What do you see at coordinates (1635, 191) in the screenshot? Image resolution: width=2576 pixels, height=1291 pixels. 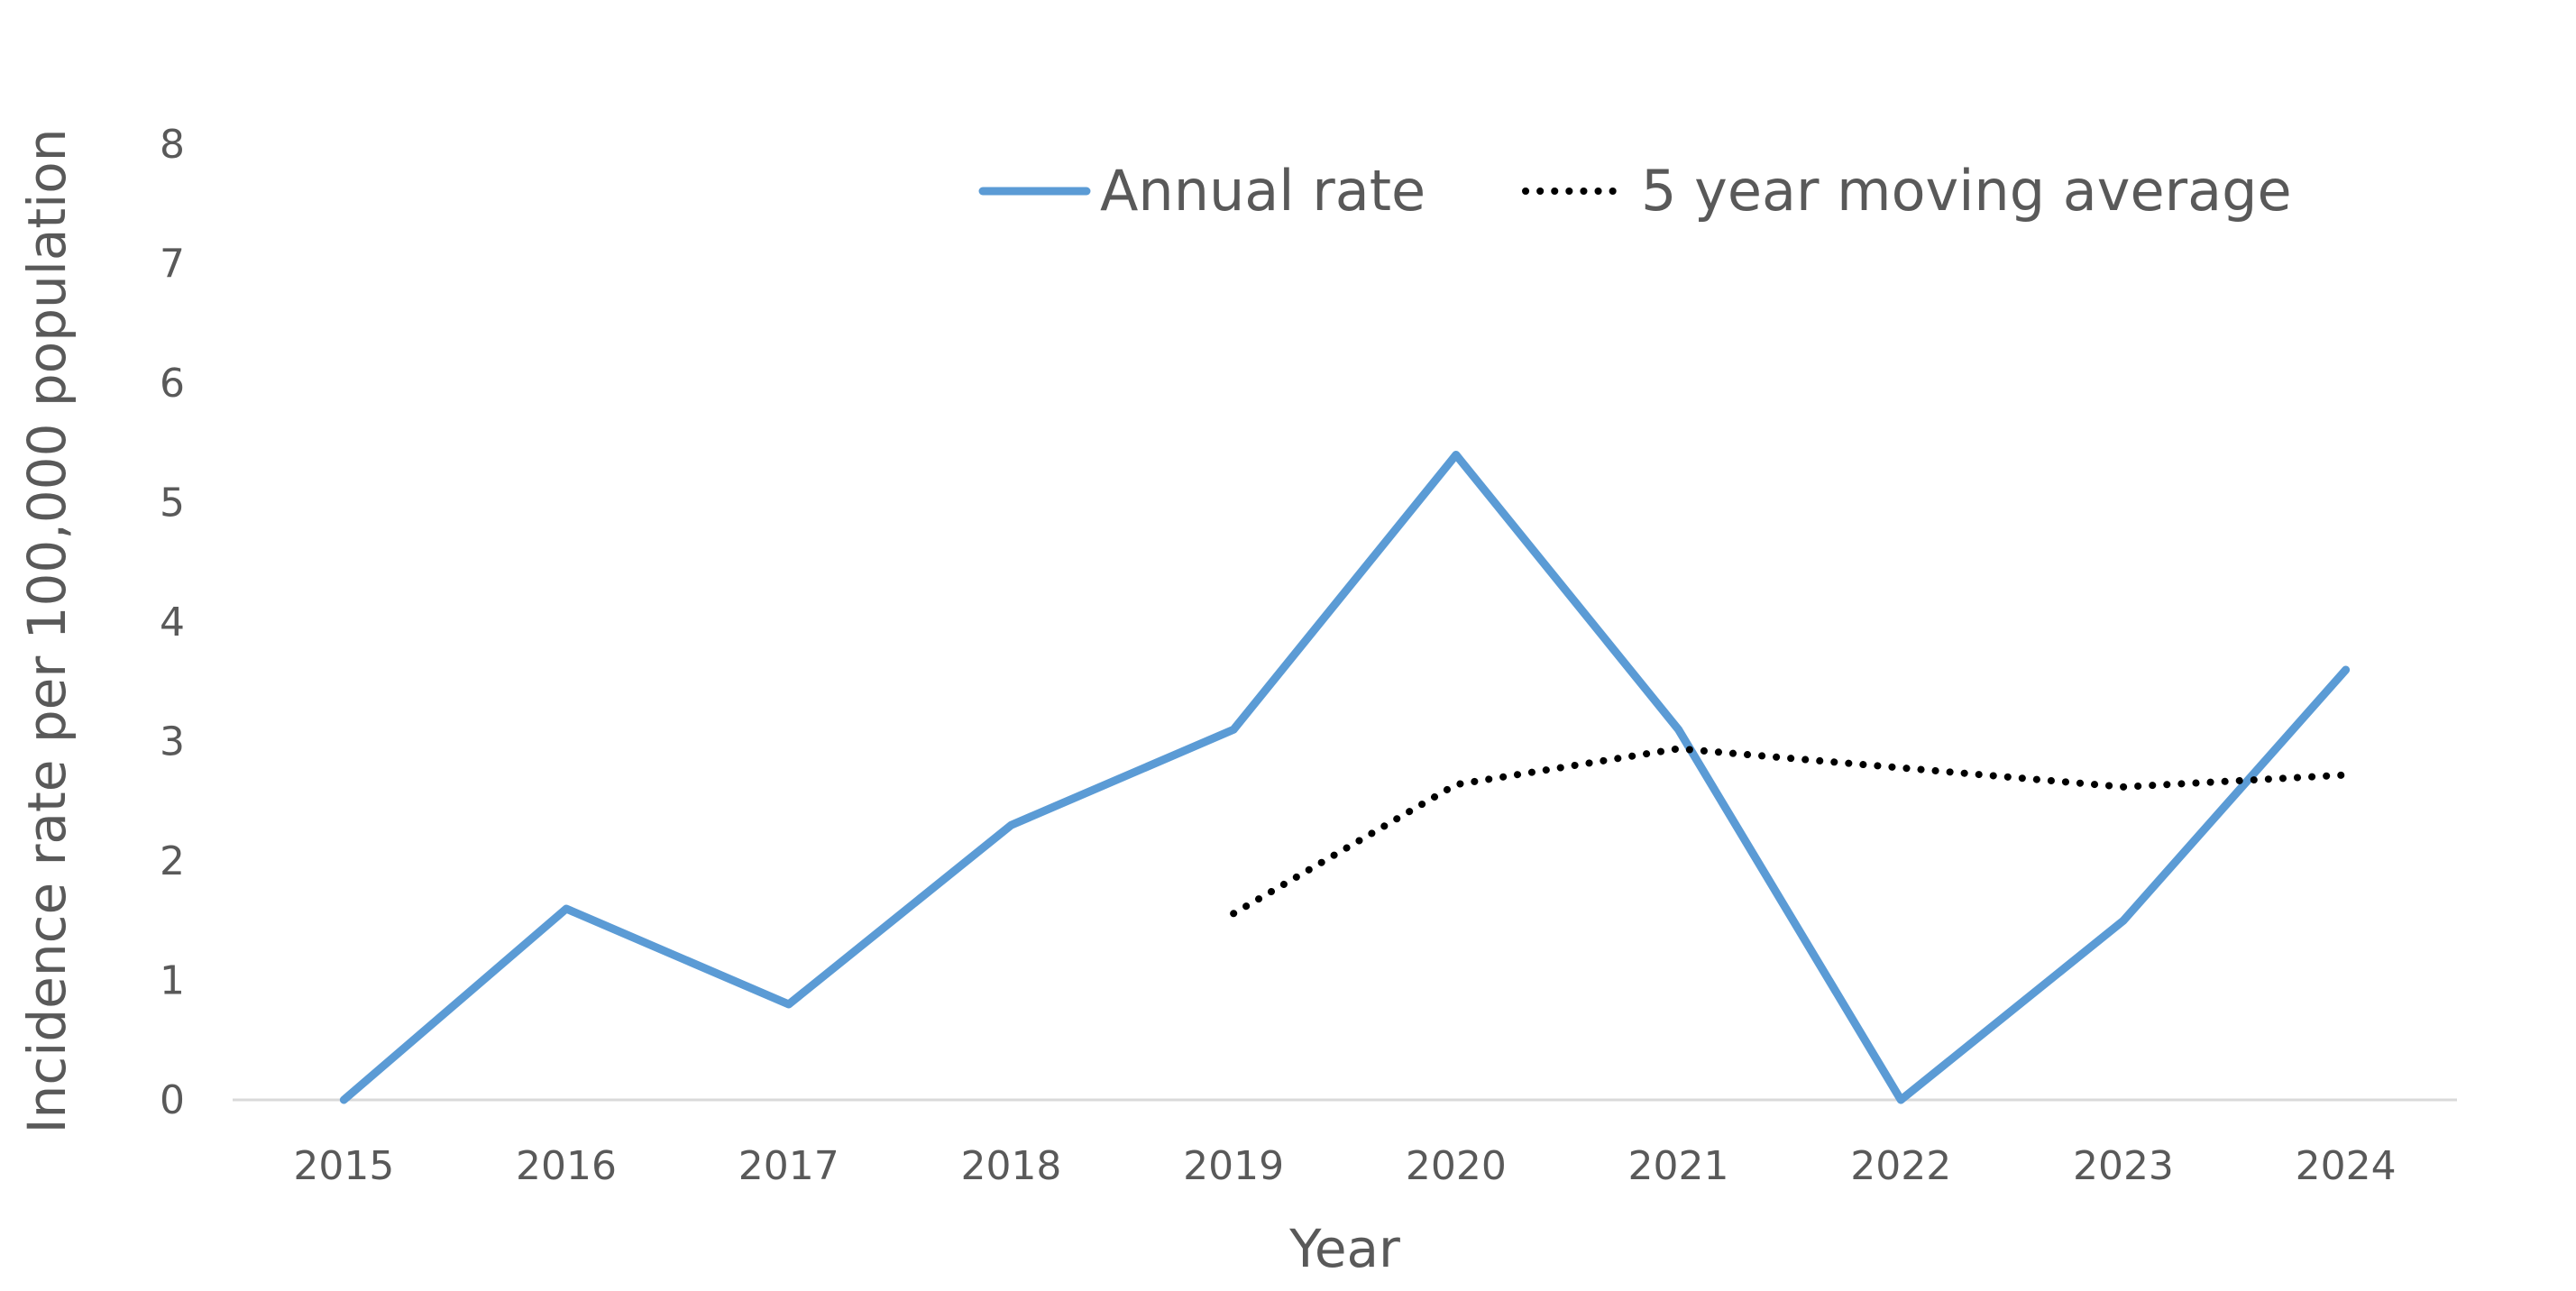 I see `legend: Annual rate 5 year moving average` at bounding box center [1635, 191].